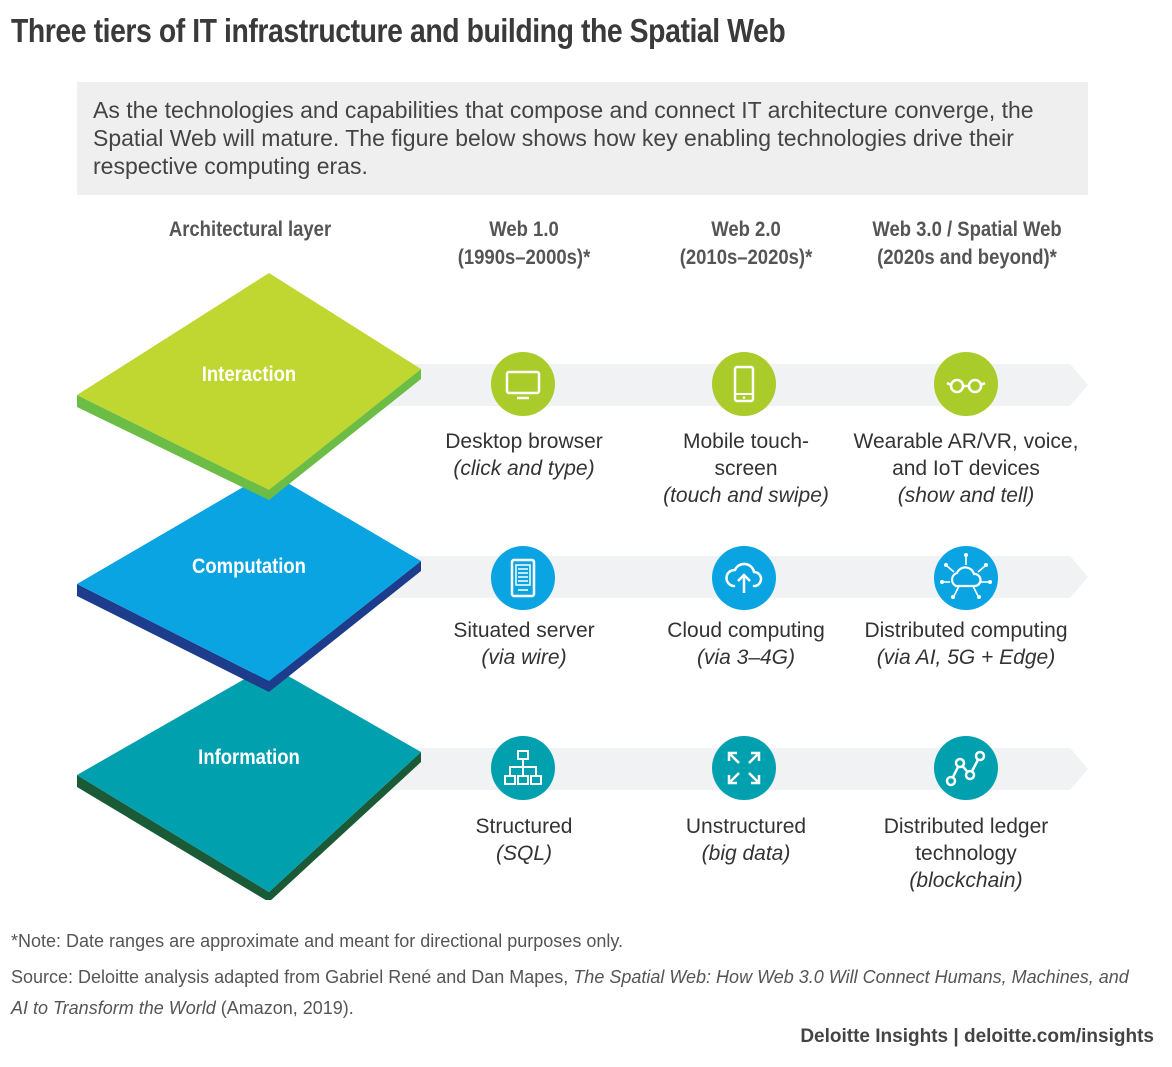 This screenshot has width=1172, height=1067. I want to click on desktop-monitor-icon, so click(523, 384).